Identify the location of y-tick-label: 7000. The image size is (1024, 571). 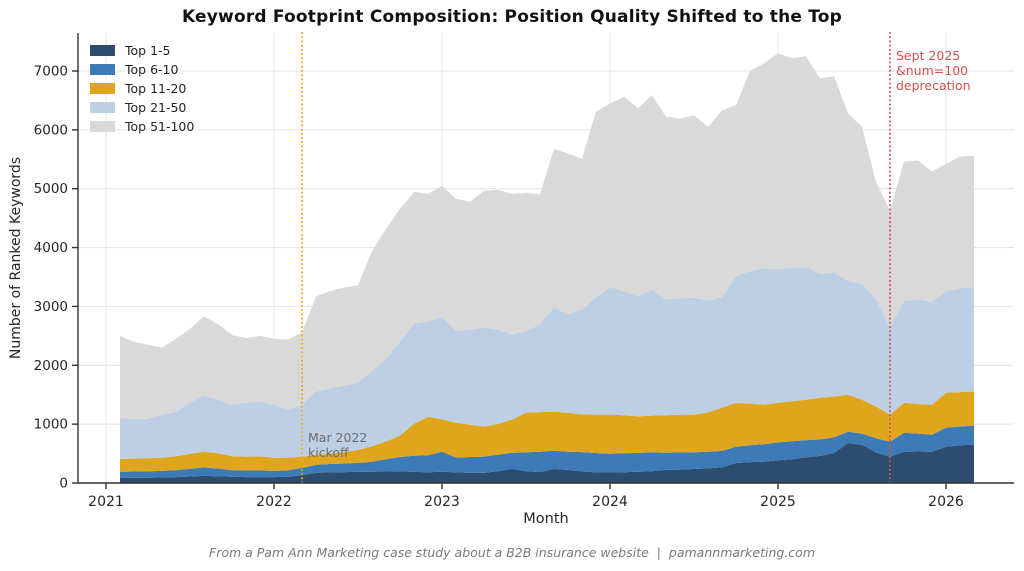
(51, 72).